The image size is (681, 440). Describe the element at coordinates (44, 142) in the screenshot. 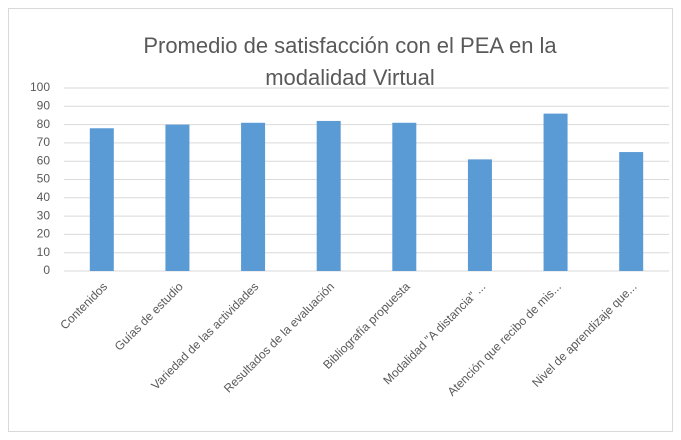

I see `y-tick-label: 70` at that location.